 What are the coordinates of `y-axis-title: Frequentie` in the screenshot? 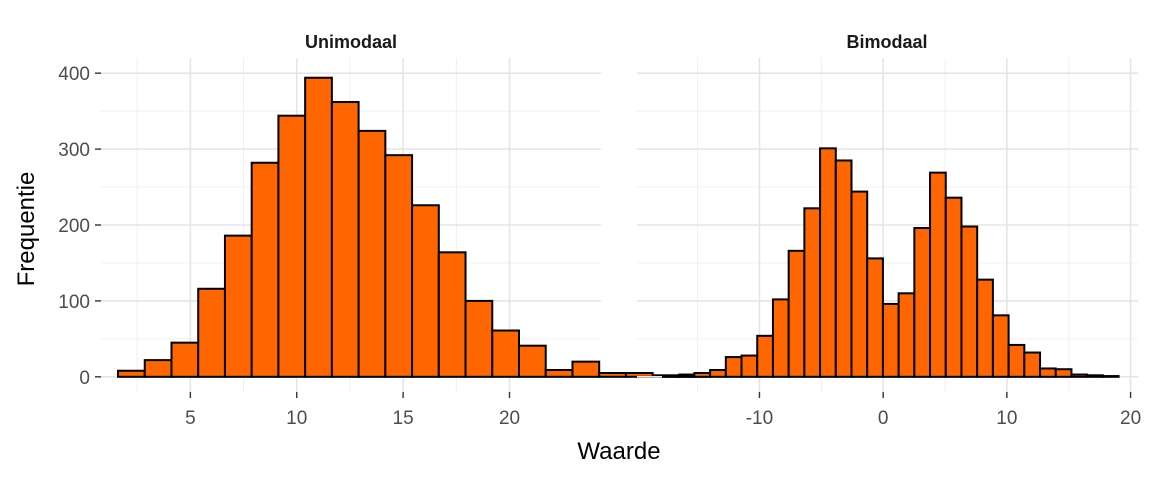 It's located at (26, 229).